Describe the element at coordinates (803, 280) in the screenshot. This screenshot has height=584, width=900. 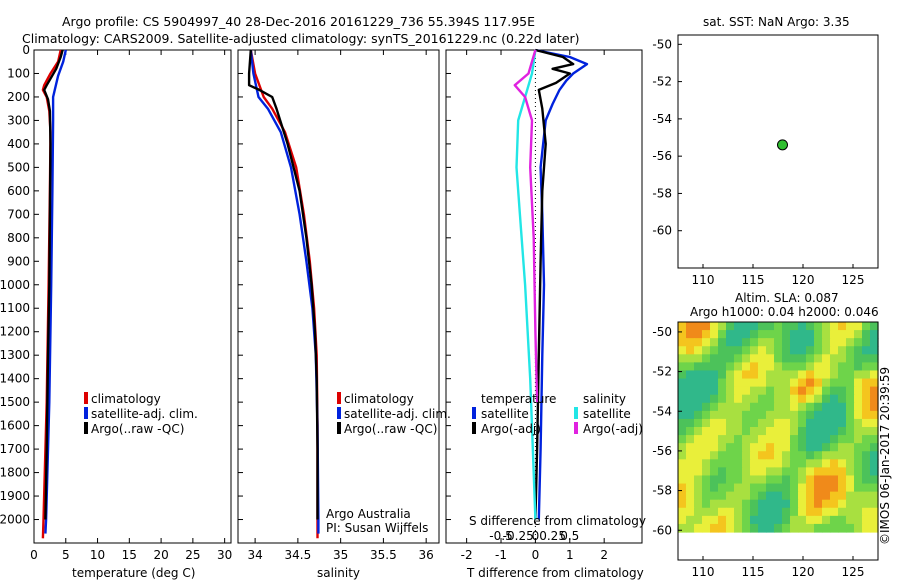
I see `x-tick-label: 120` at that location.